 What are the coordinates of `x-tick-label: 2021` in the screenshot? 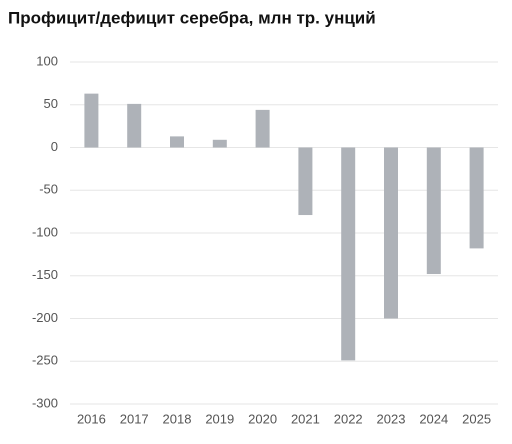 It's located at (305, 418).